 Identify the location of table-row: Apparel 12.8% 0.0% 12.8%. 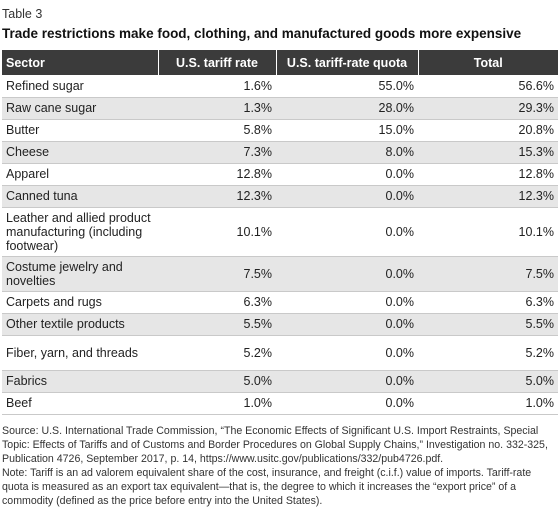
(280, 174).